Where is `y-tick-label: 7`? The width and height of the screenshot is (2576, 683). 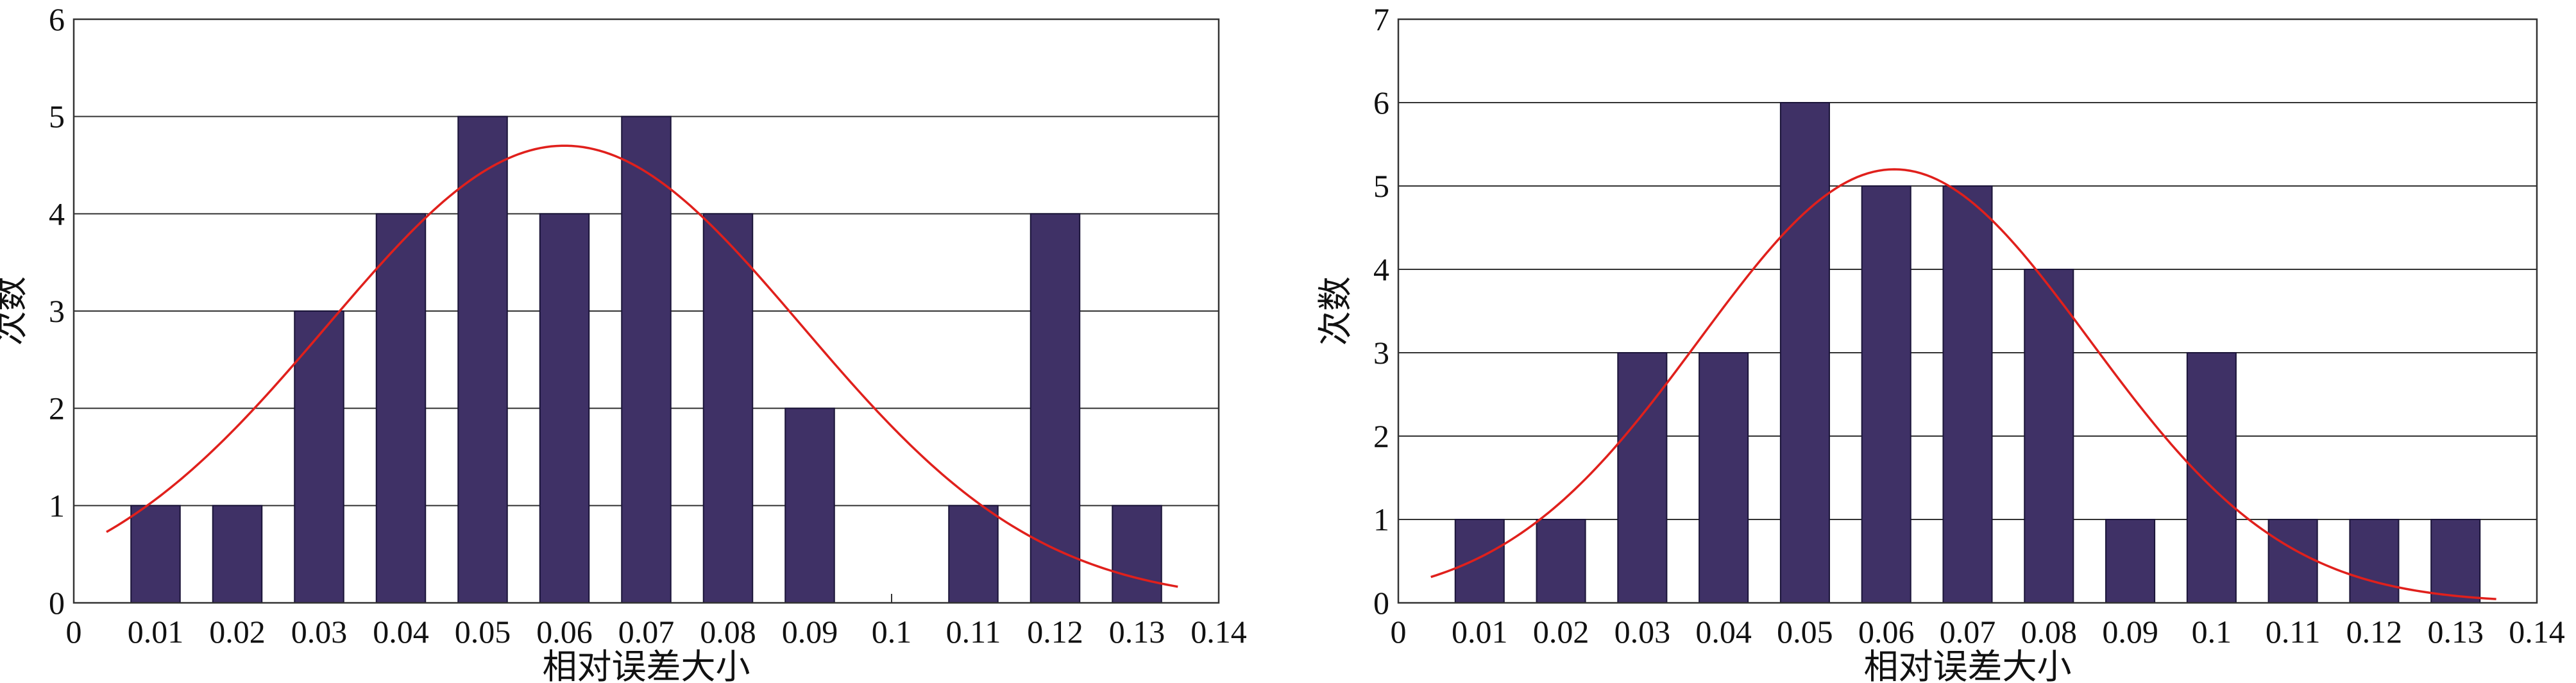
y-tick-label: 7 is located at coordinates (1381, 19).